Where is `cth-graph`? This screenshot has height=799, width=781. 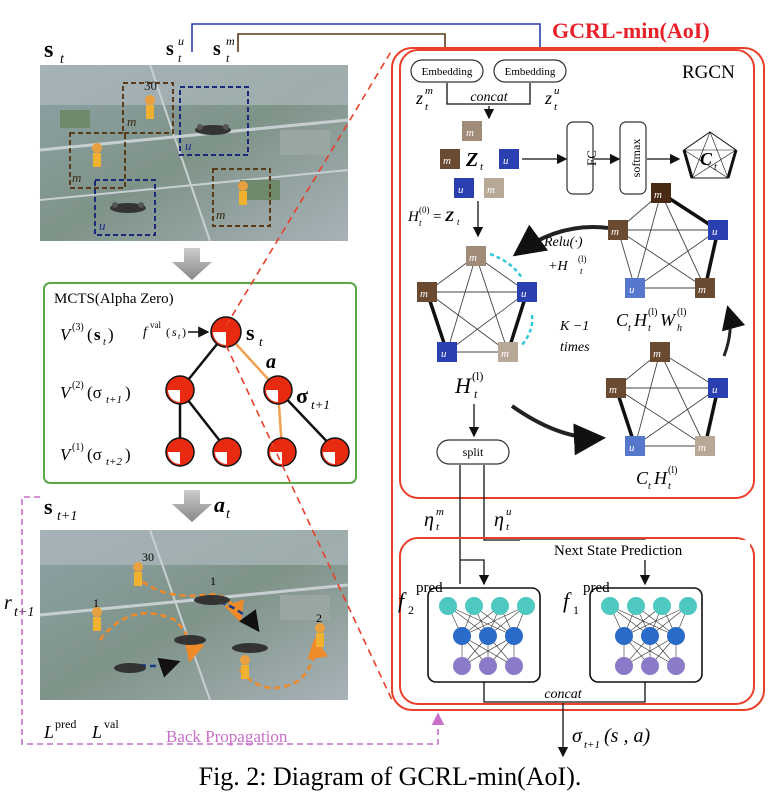
cth-graph is located at coordinates (667, 399).